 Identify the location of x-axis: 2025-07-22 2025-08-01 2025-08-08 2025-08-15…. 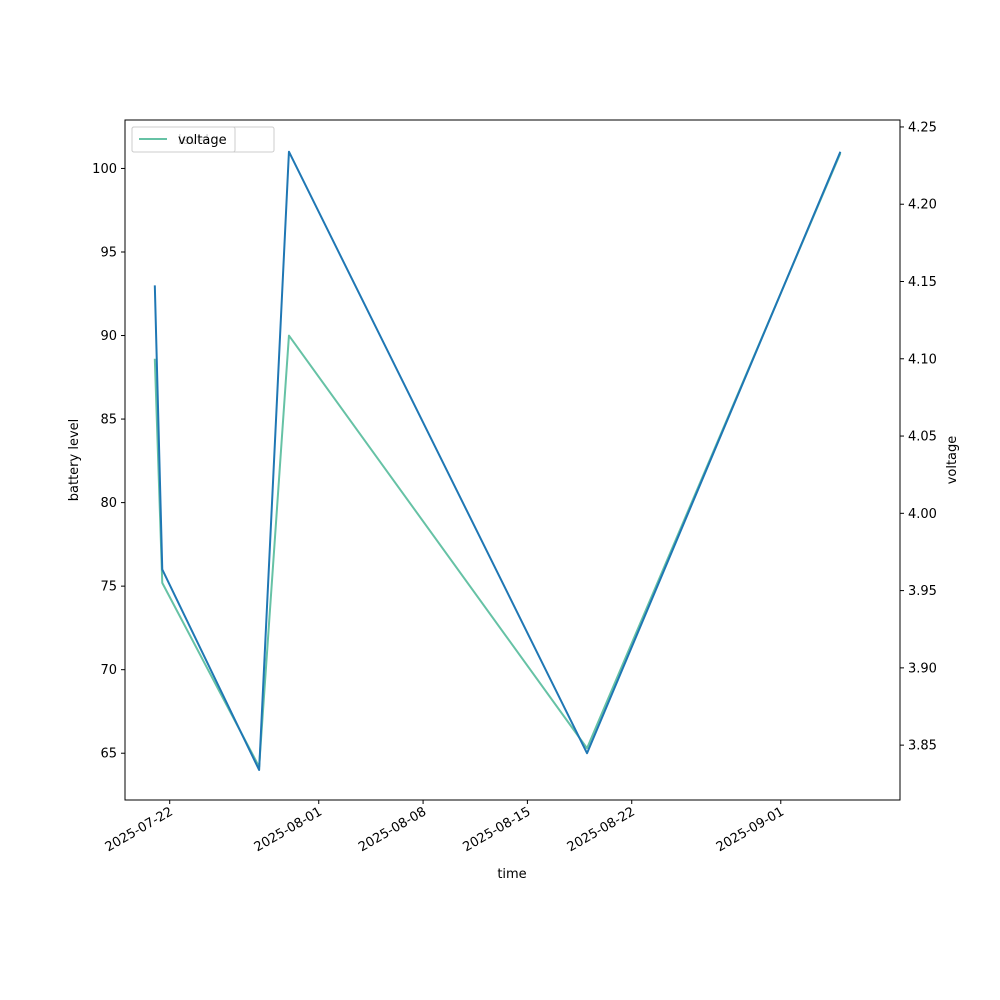
(445, 827).